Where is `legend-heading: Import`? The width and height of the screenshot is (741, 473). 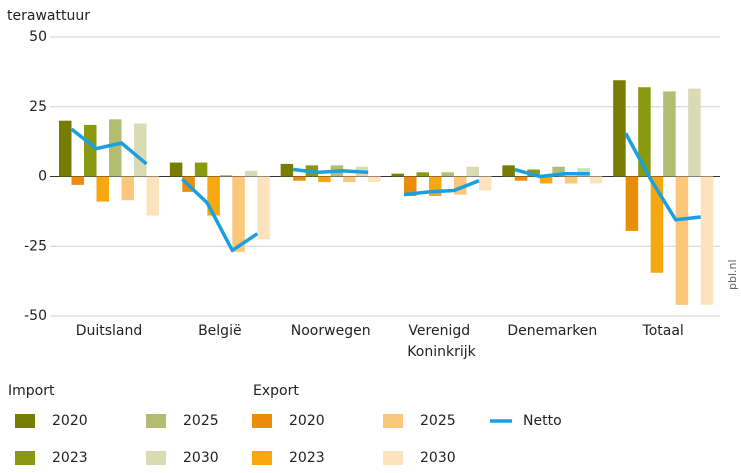 legend-heading: Import is located at coordinates (31, 391).